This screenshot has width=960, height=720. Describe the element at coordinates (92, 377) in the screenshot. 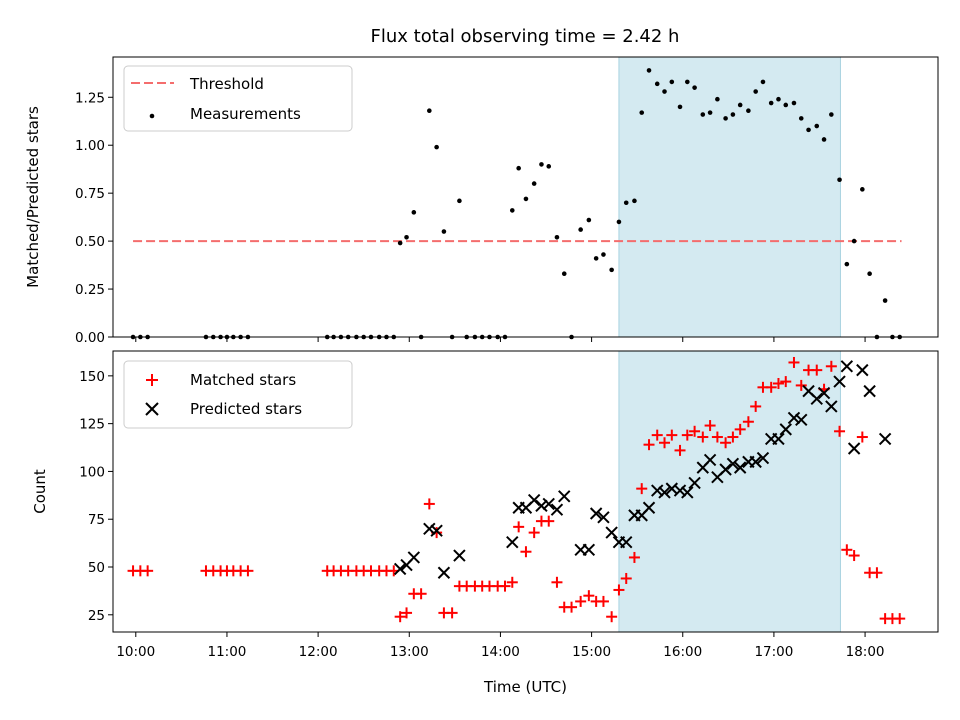

I see `y-tick-label: 150` at that location.